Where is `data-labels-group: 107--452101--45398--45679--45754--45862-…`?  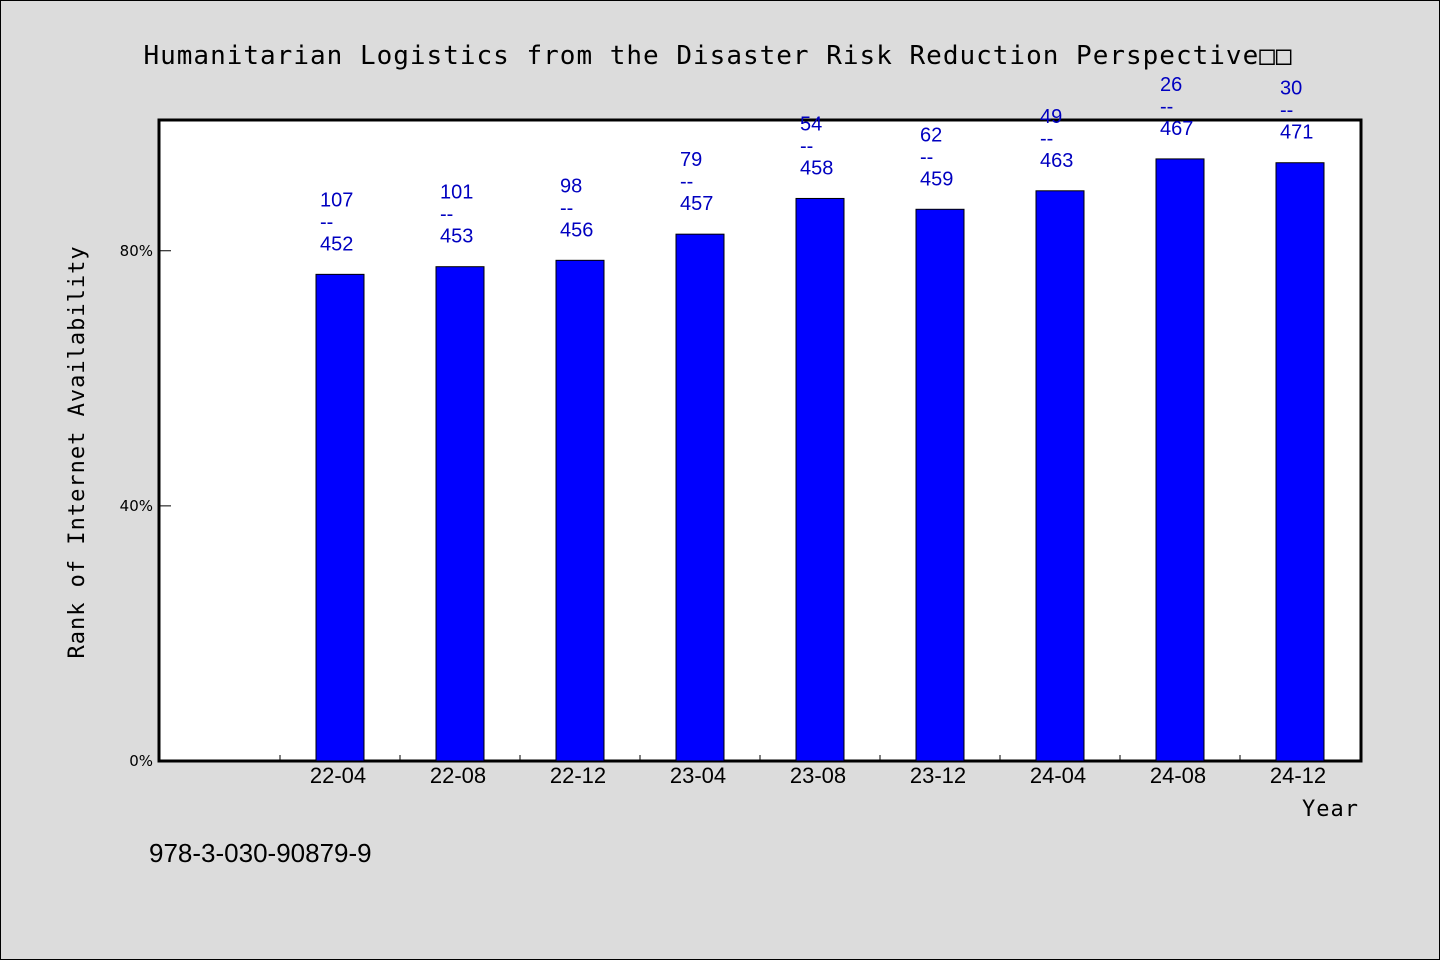 data-labels-group: 107--452101--45398--45679--45754--45862-… is located at coordinates (816, 164).